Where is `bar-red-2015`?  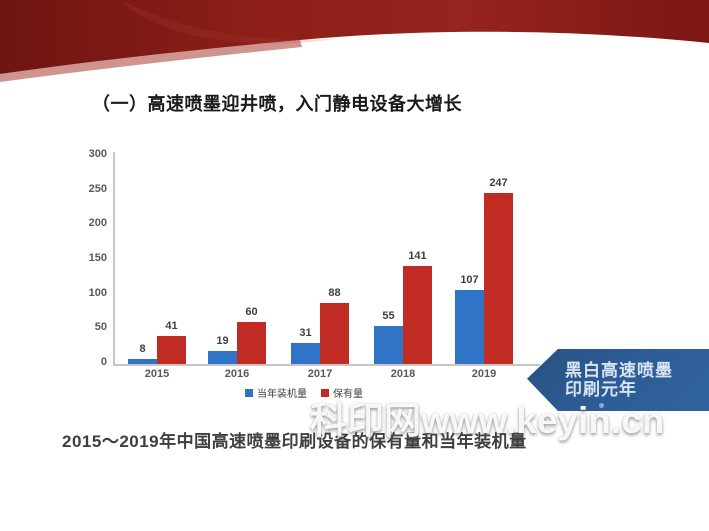
bar-red-2015 is located at coordinates (171, 349).